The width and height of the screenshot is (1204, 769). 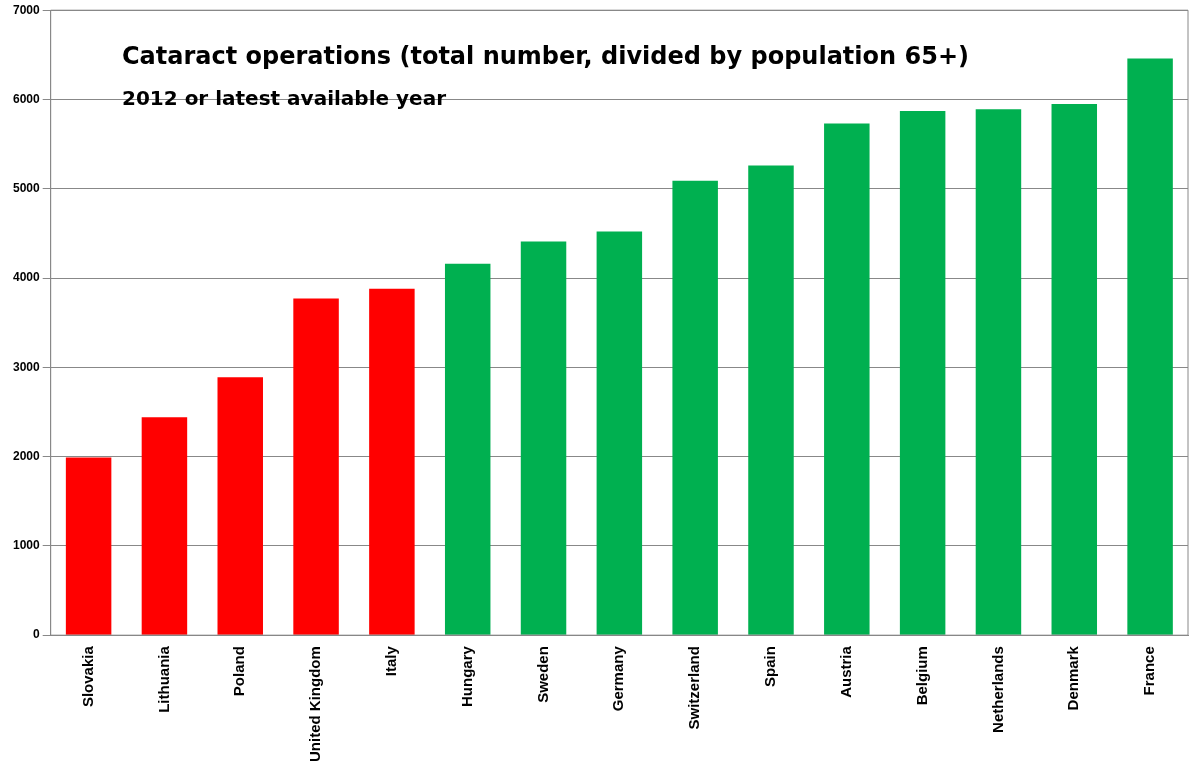 I want to click on text: 2012 or latest available year, so click(x=284, y=98).